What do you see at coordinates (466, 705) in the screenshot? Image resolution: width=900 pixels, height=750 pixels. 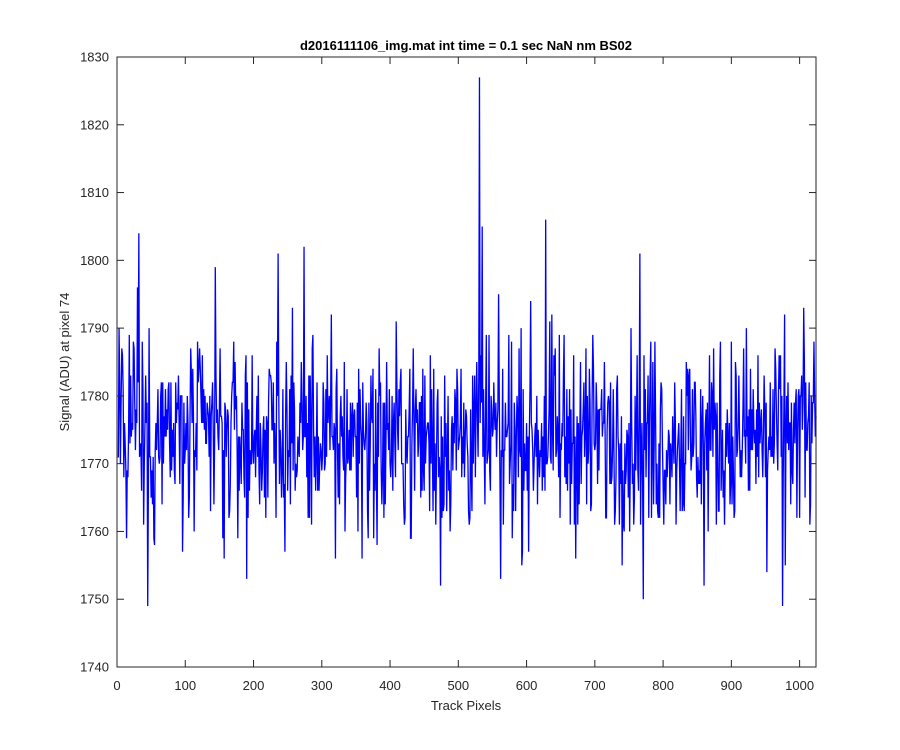 I see `x-axis-label: Track Pixels` at bounding box center [466, 705].